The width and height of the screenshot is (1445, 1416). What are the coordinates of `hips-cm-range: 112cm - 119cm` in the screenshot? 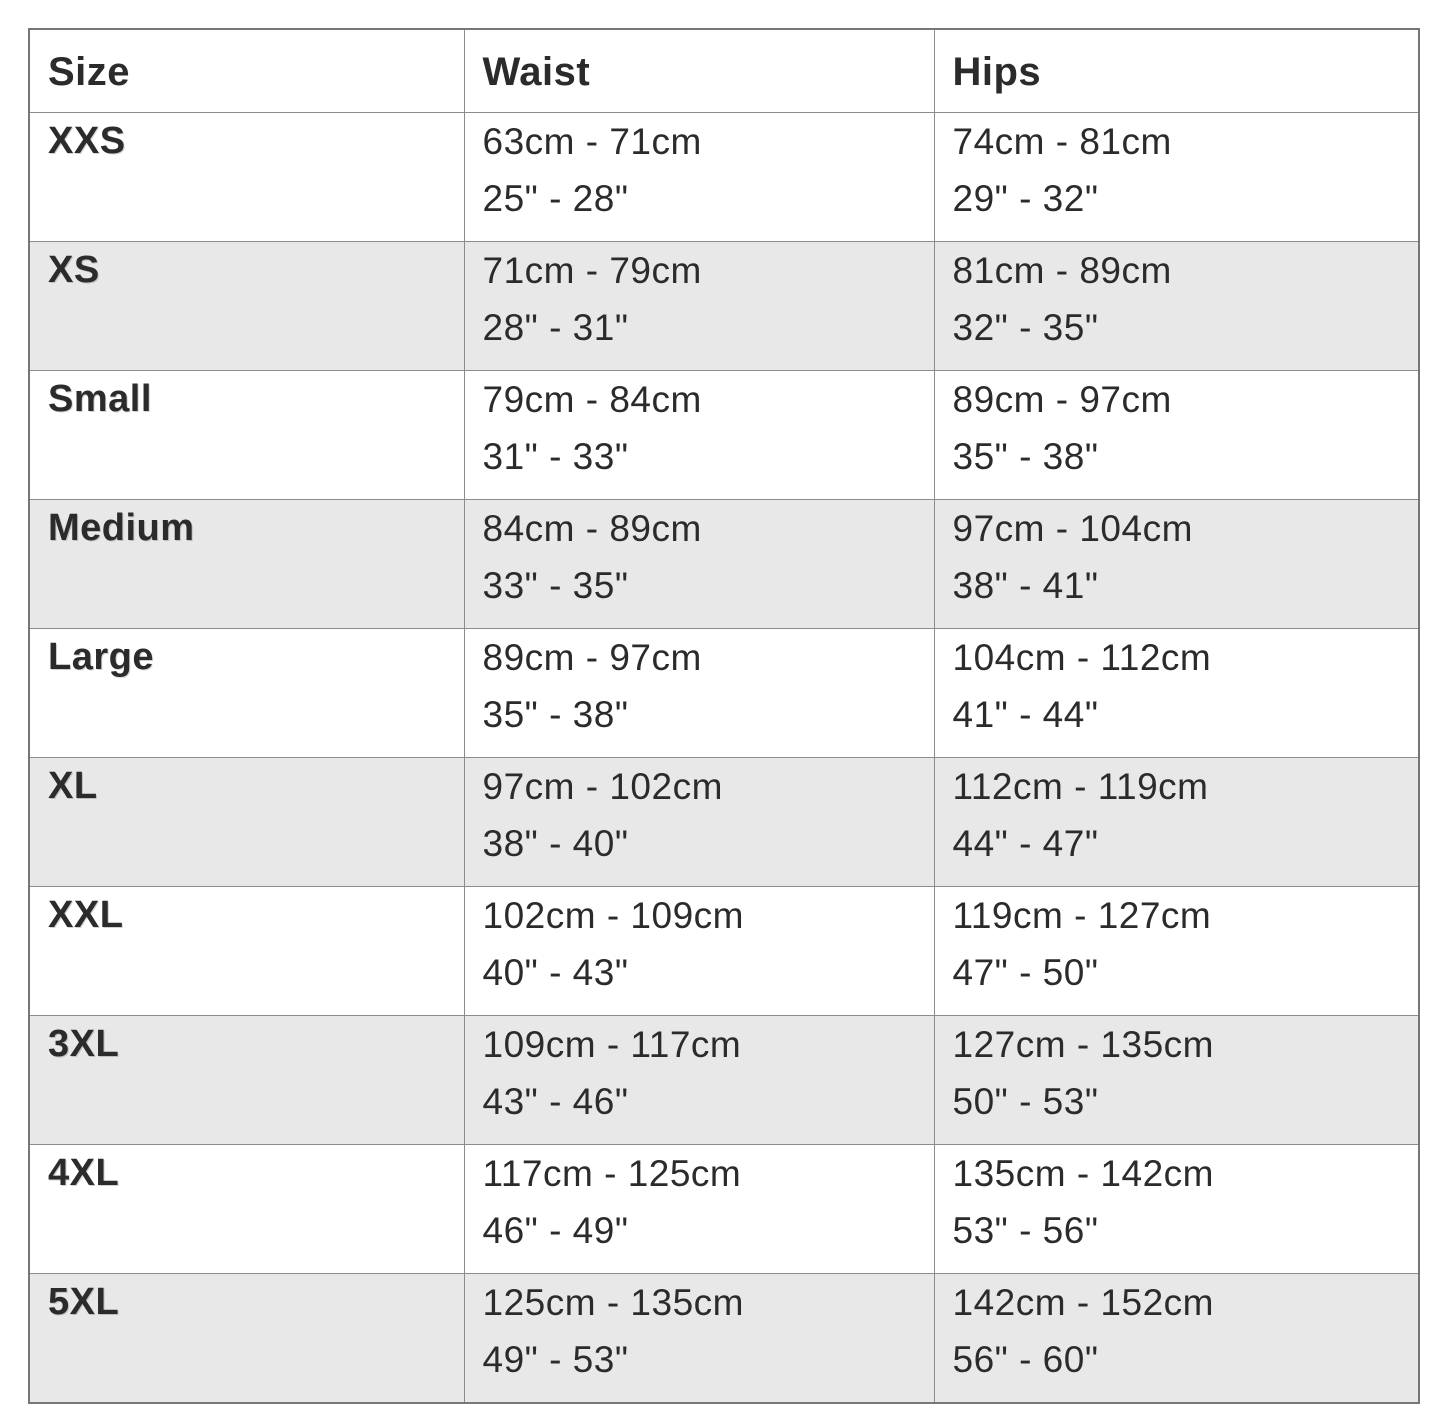 It's located at (1080, 786).